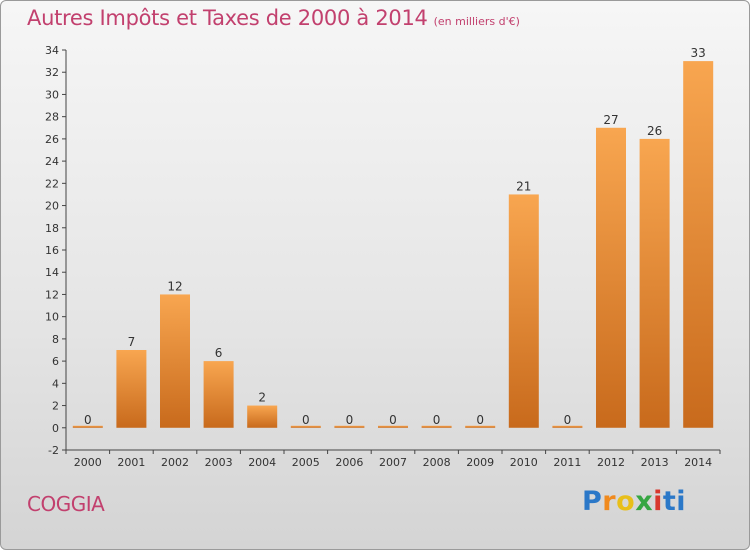  Describe the element at coordinates (480, 420) in the screenshot. I see `data-label-2009: 0` at that location.